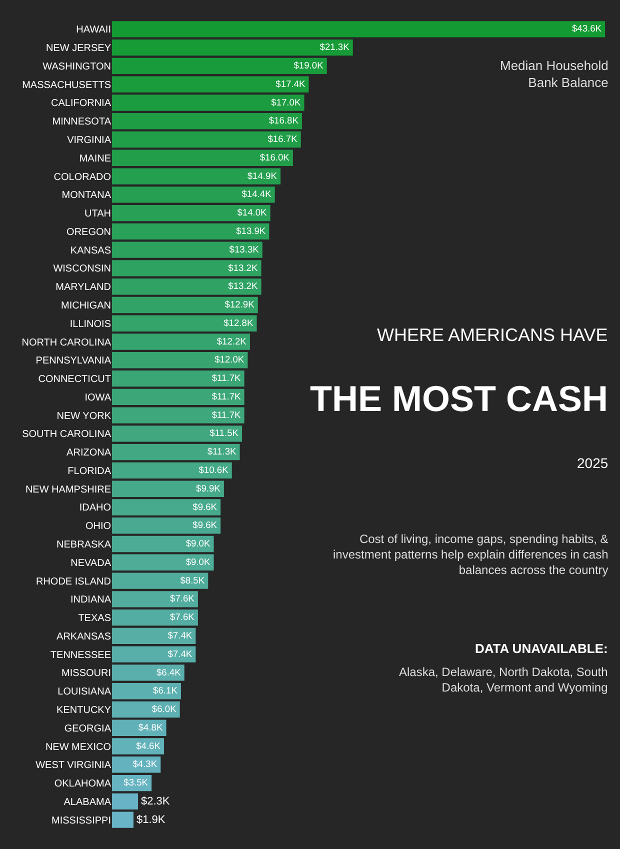 The width and height of the screenshot is (620, 849). I want to click on y-tick-label: TENNESSEE, so click(81, 655).